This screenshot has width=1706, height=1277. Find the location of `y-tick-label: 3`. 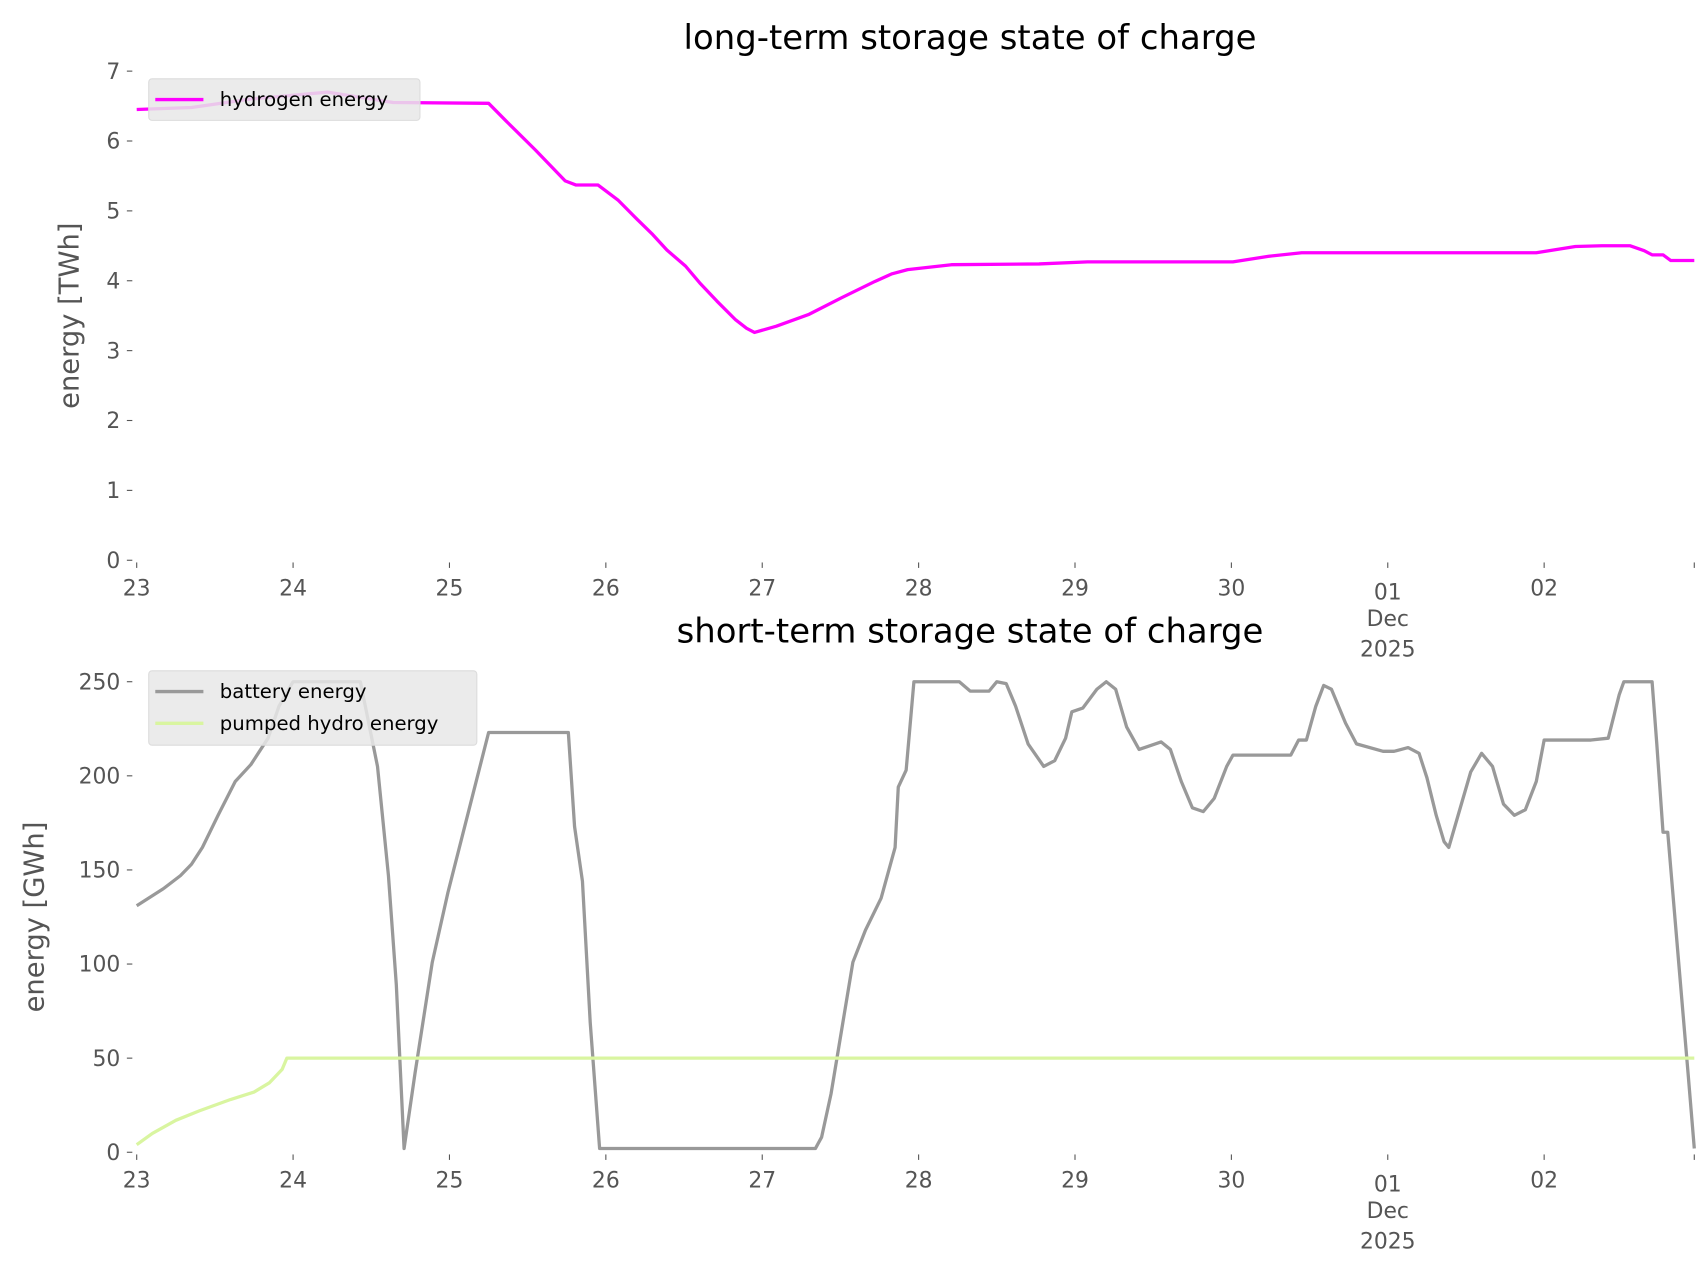

y-tick-label: 3 is located at coordinates (113, 351).